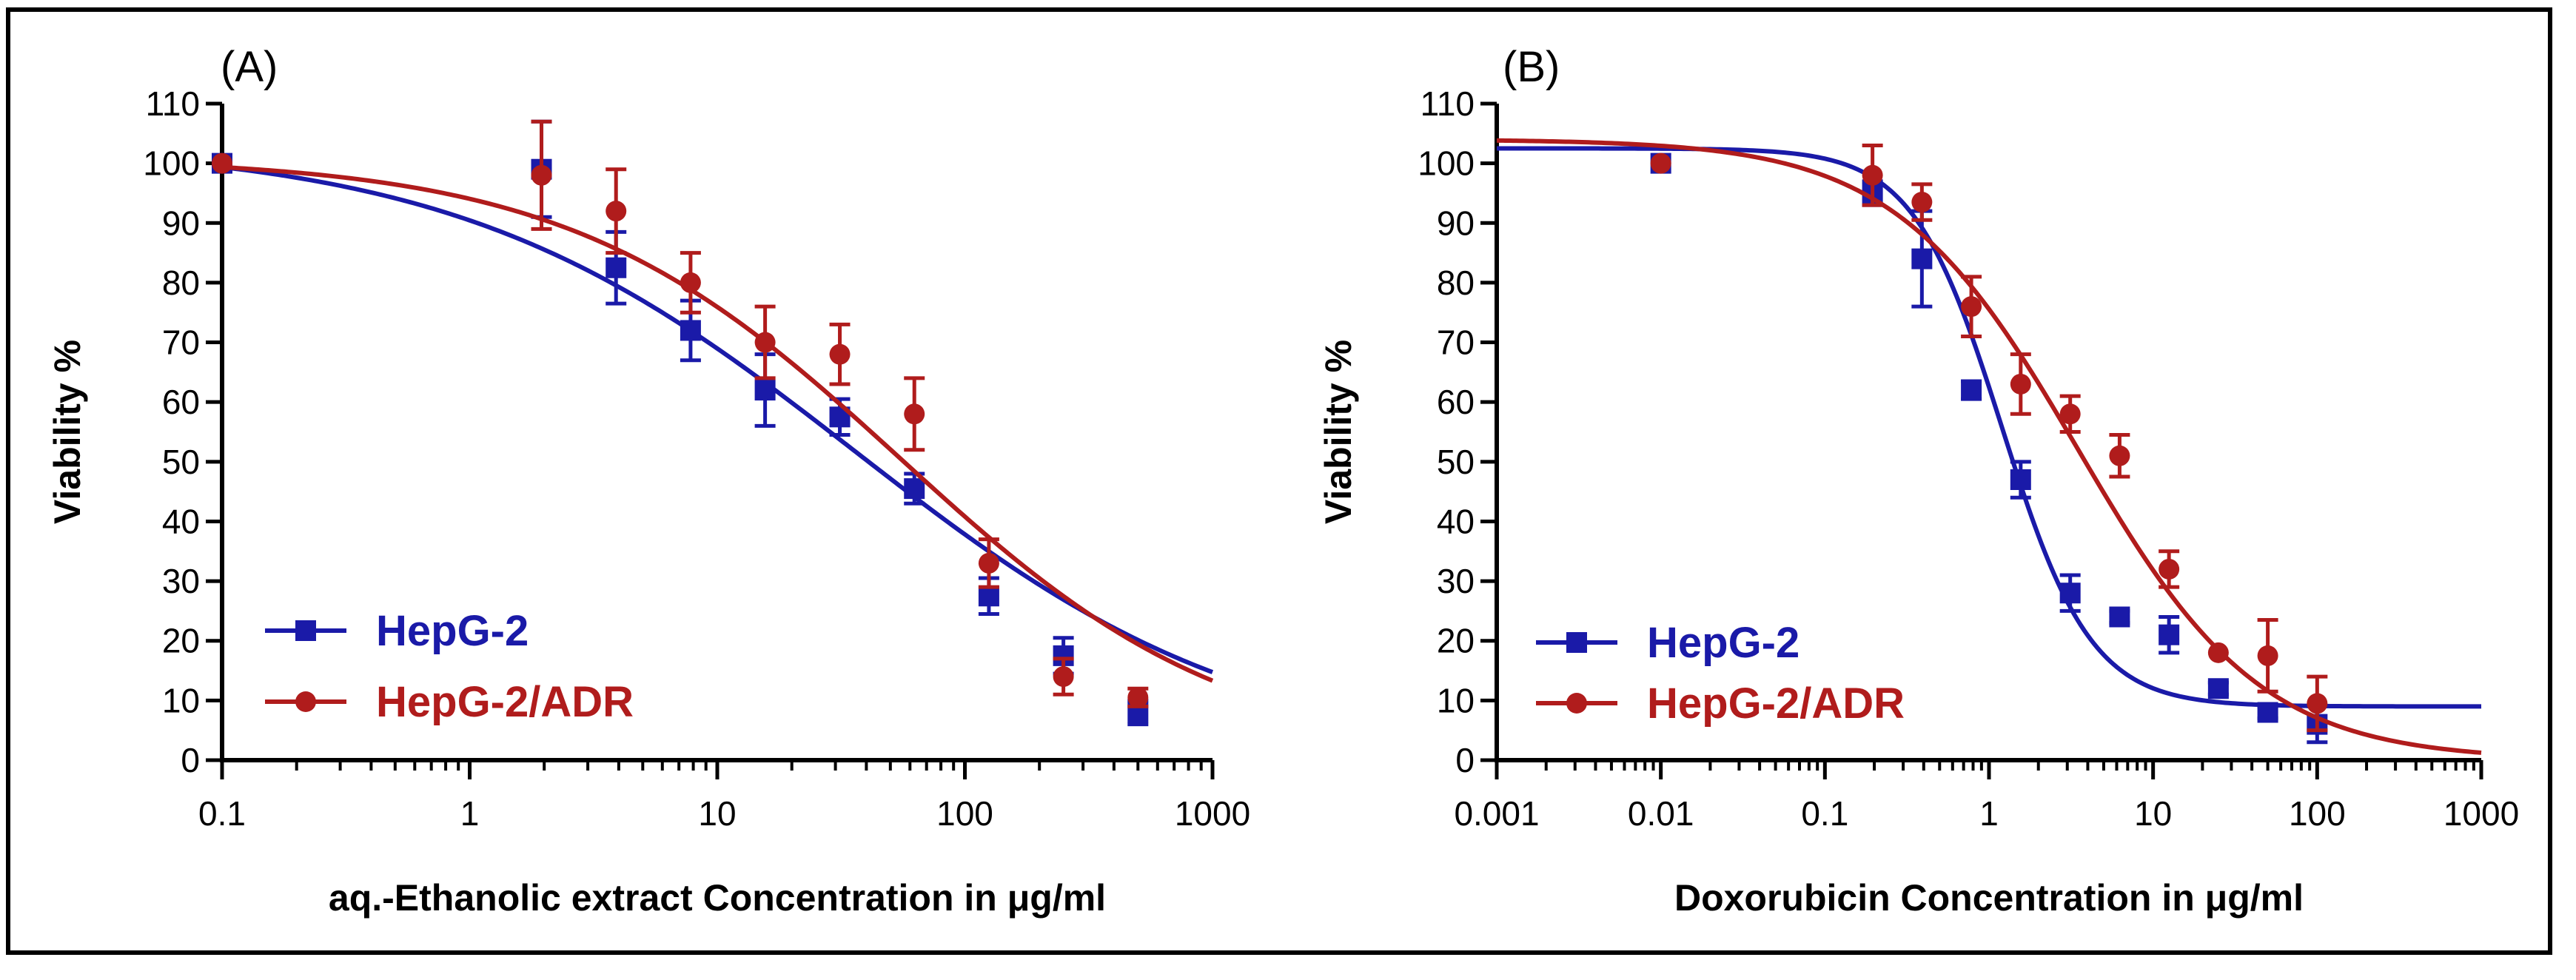 The height and width of the screenshot is (980, 2576). I want to click on x-axis-title: Doxorubicin Concentration in μg/ml, so click(1989, 898).